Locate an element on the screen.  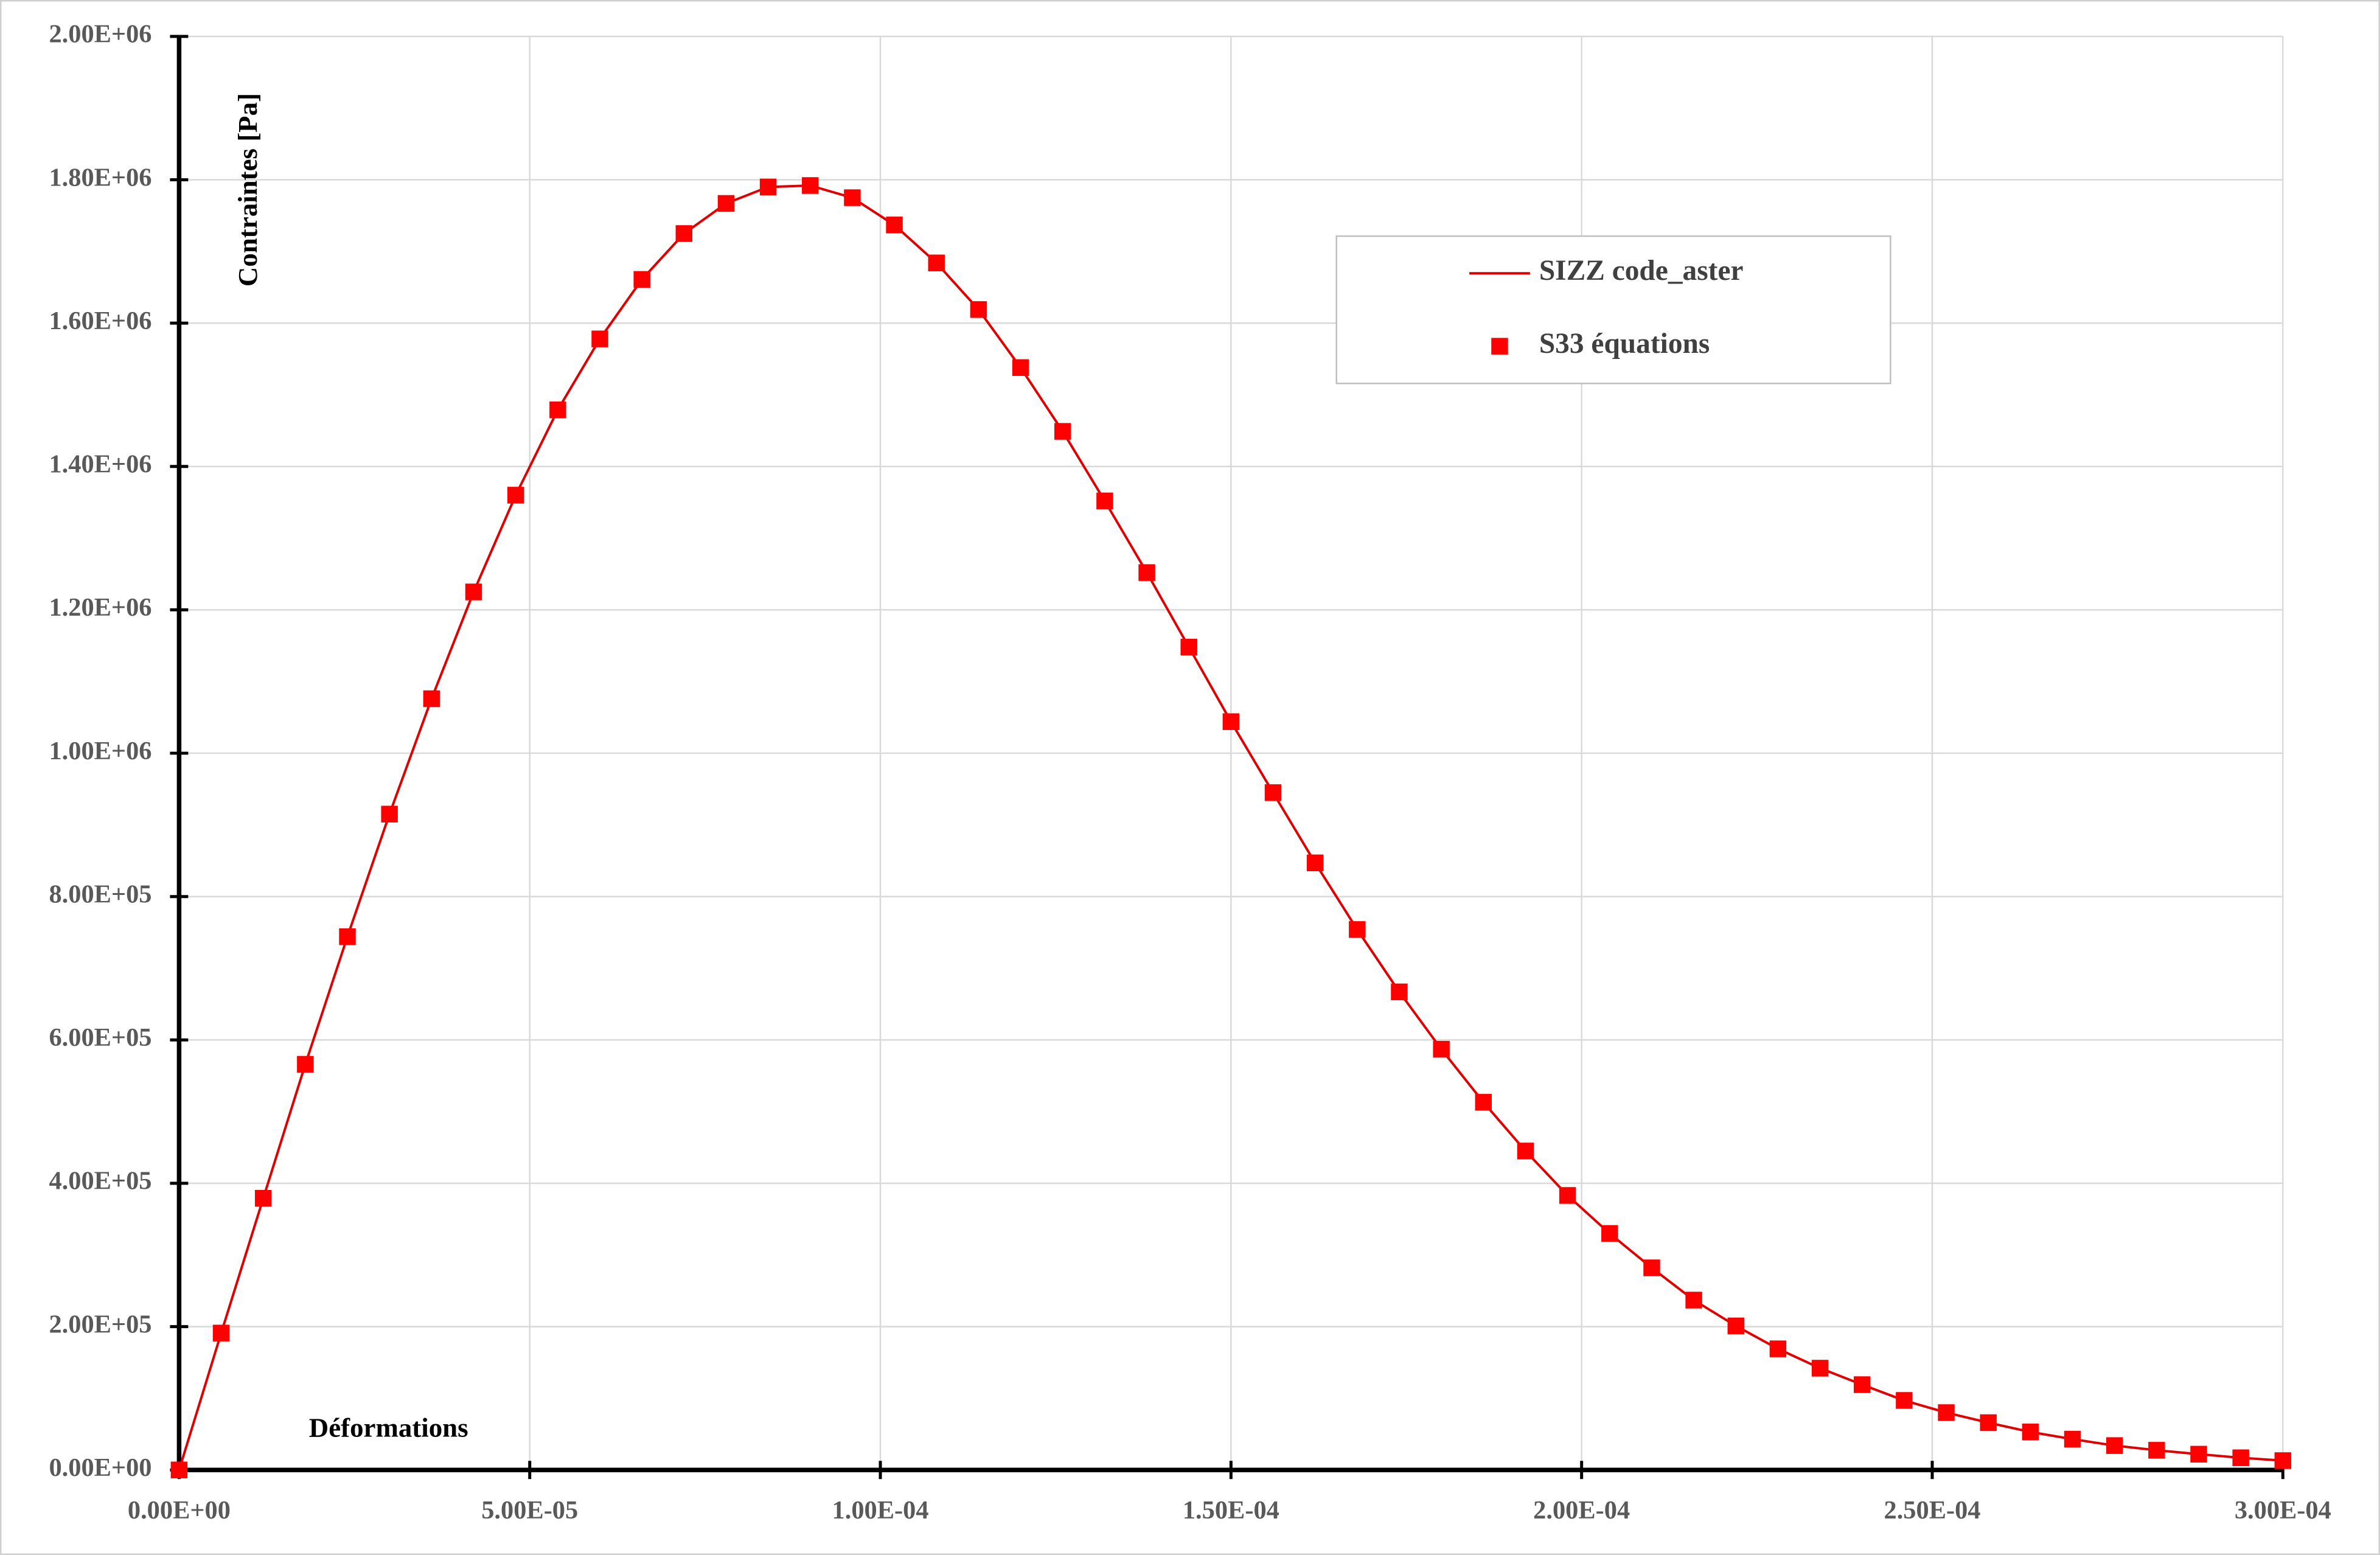
x-tick-label: 2.50E-04 is located at coordinates (1932, 1510).